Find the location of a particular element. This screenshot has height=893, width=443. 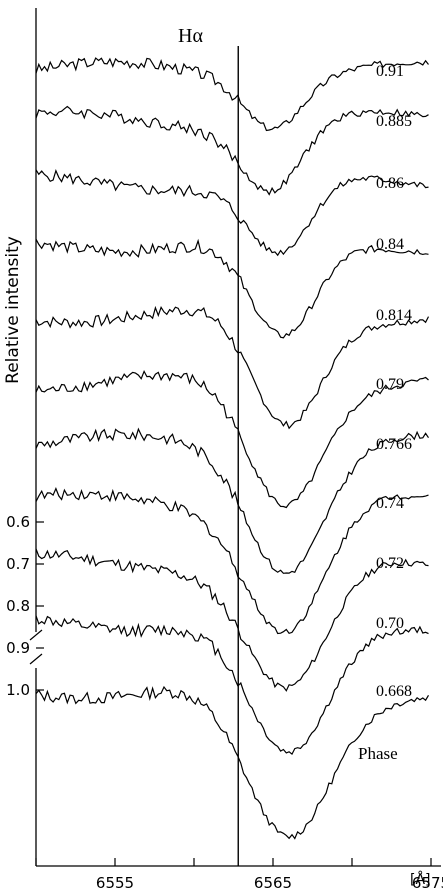

phase-label: 0.668 is located at coordinates (394, 691).